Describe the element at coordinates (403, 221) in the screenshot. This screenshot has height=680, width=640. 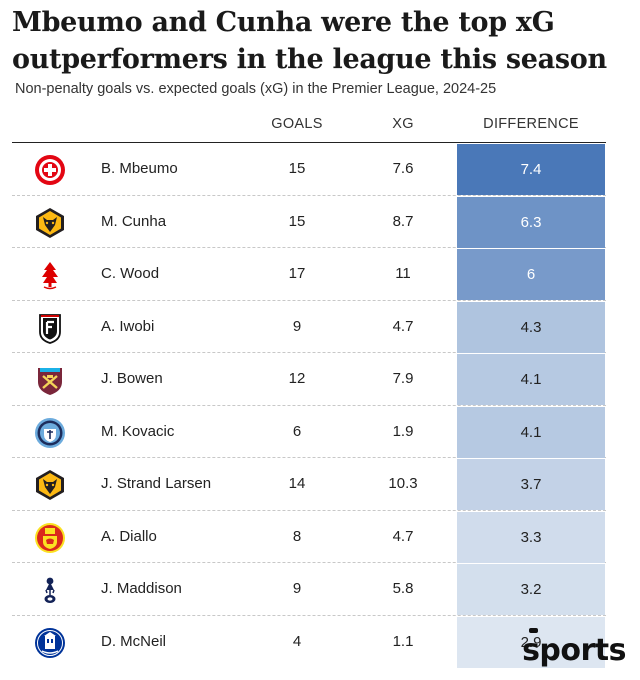
I see `xg-value: 8.7` at that location.